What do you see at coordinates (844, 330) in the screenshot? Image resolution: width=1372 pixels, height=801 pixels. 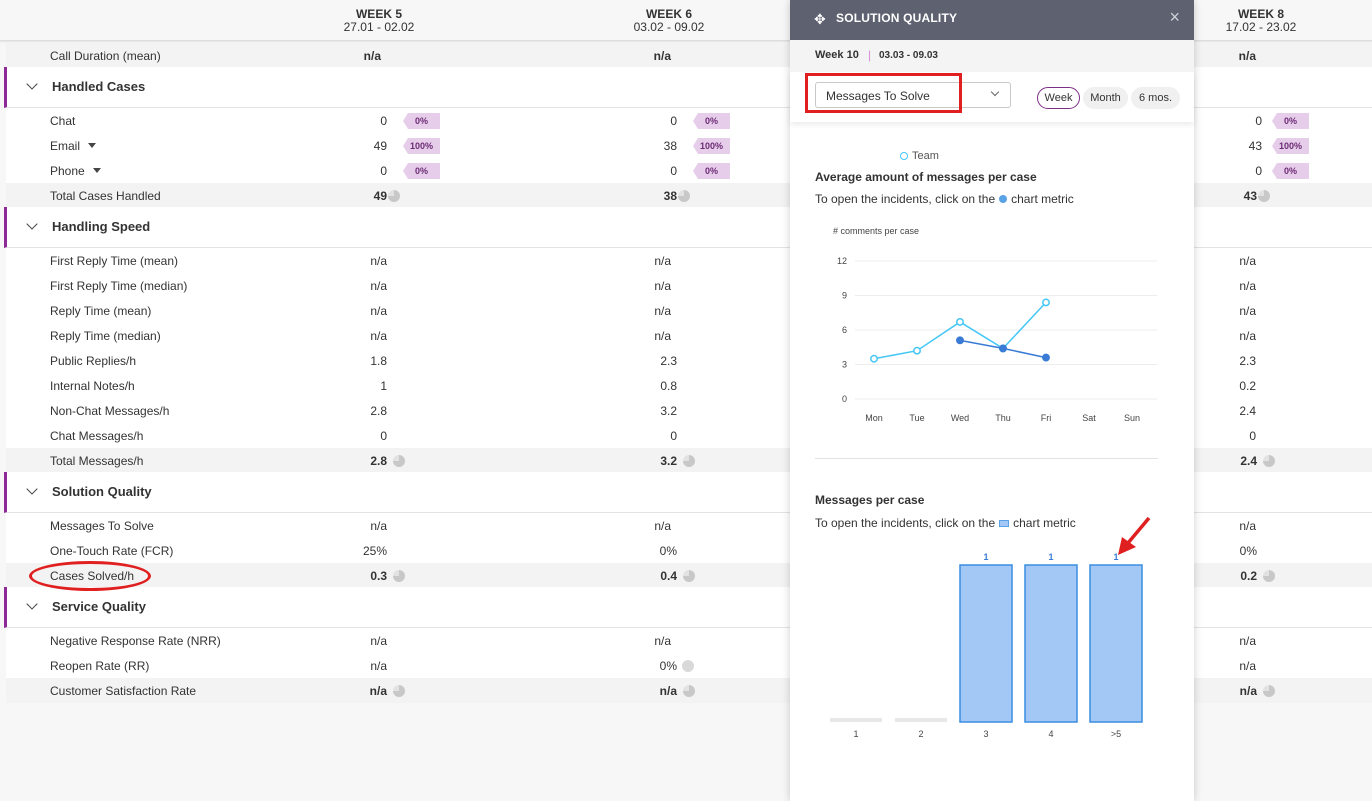 I see `y-tick-label: 6` at bounding box center [844, 330].